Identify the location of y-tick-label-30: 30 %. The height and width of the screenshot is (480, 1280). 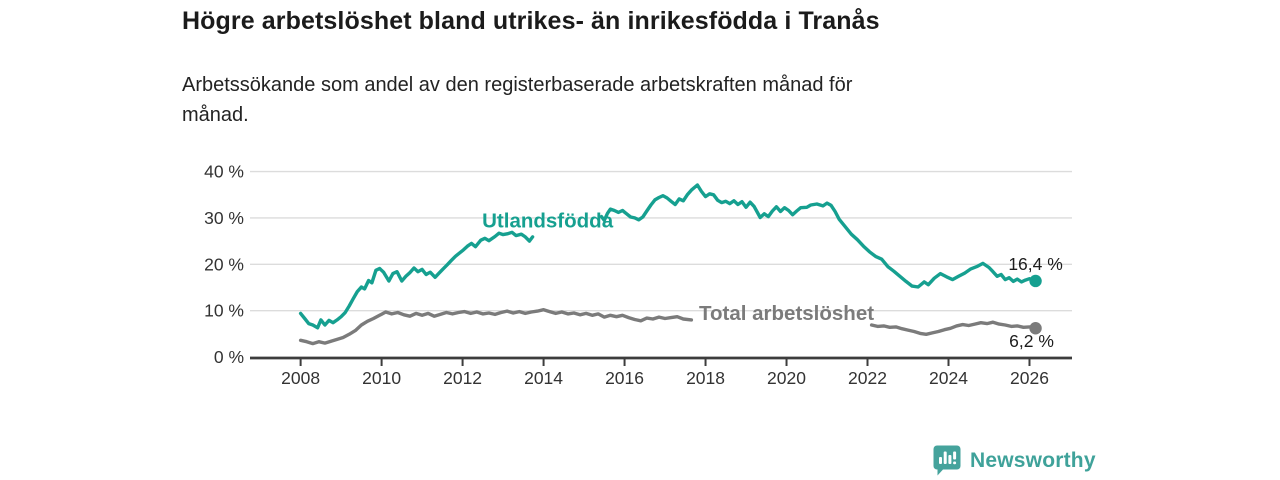
(224, 218).